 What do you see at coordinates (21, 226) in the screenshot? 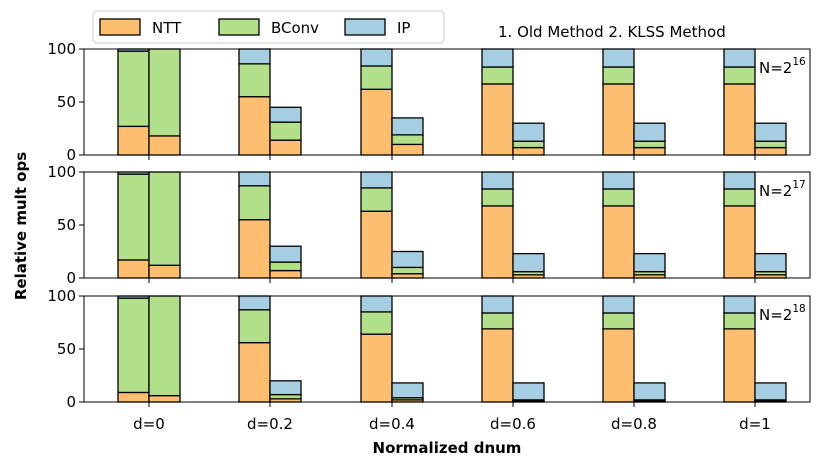
I see `y-axis-title: Relative mult ops` at bounding box center [21, 226].